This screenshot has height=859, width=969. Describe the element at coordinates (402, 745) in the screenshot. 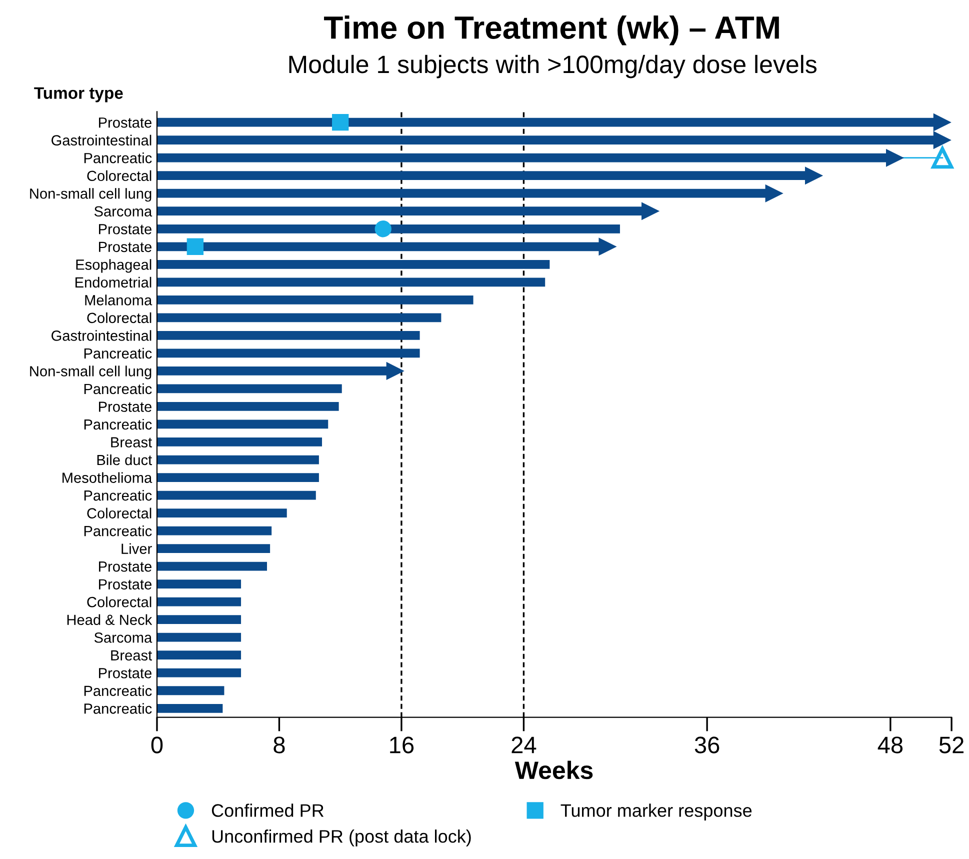

I see `x-tick-label: 16` at that location.